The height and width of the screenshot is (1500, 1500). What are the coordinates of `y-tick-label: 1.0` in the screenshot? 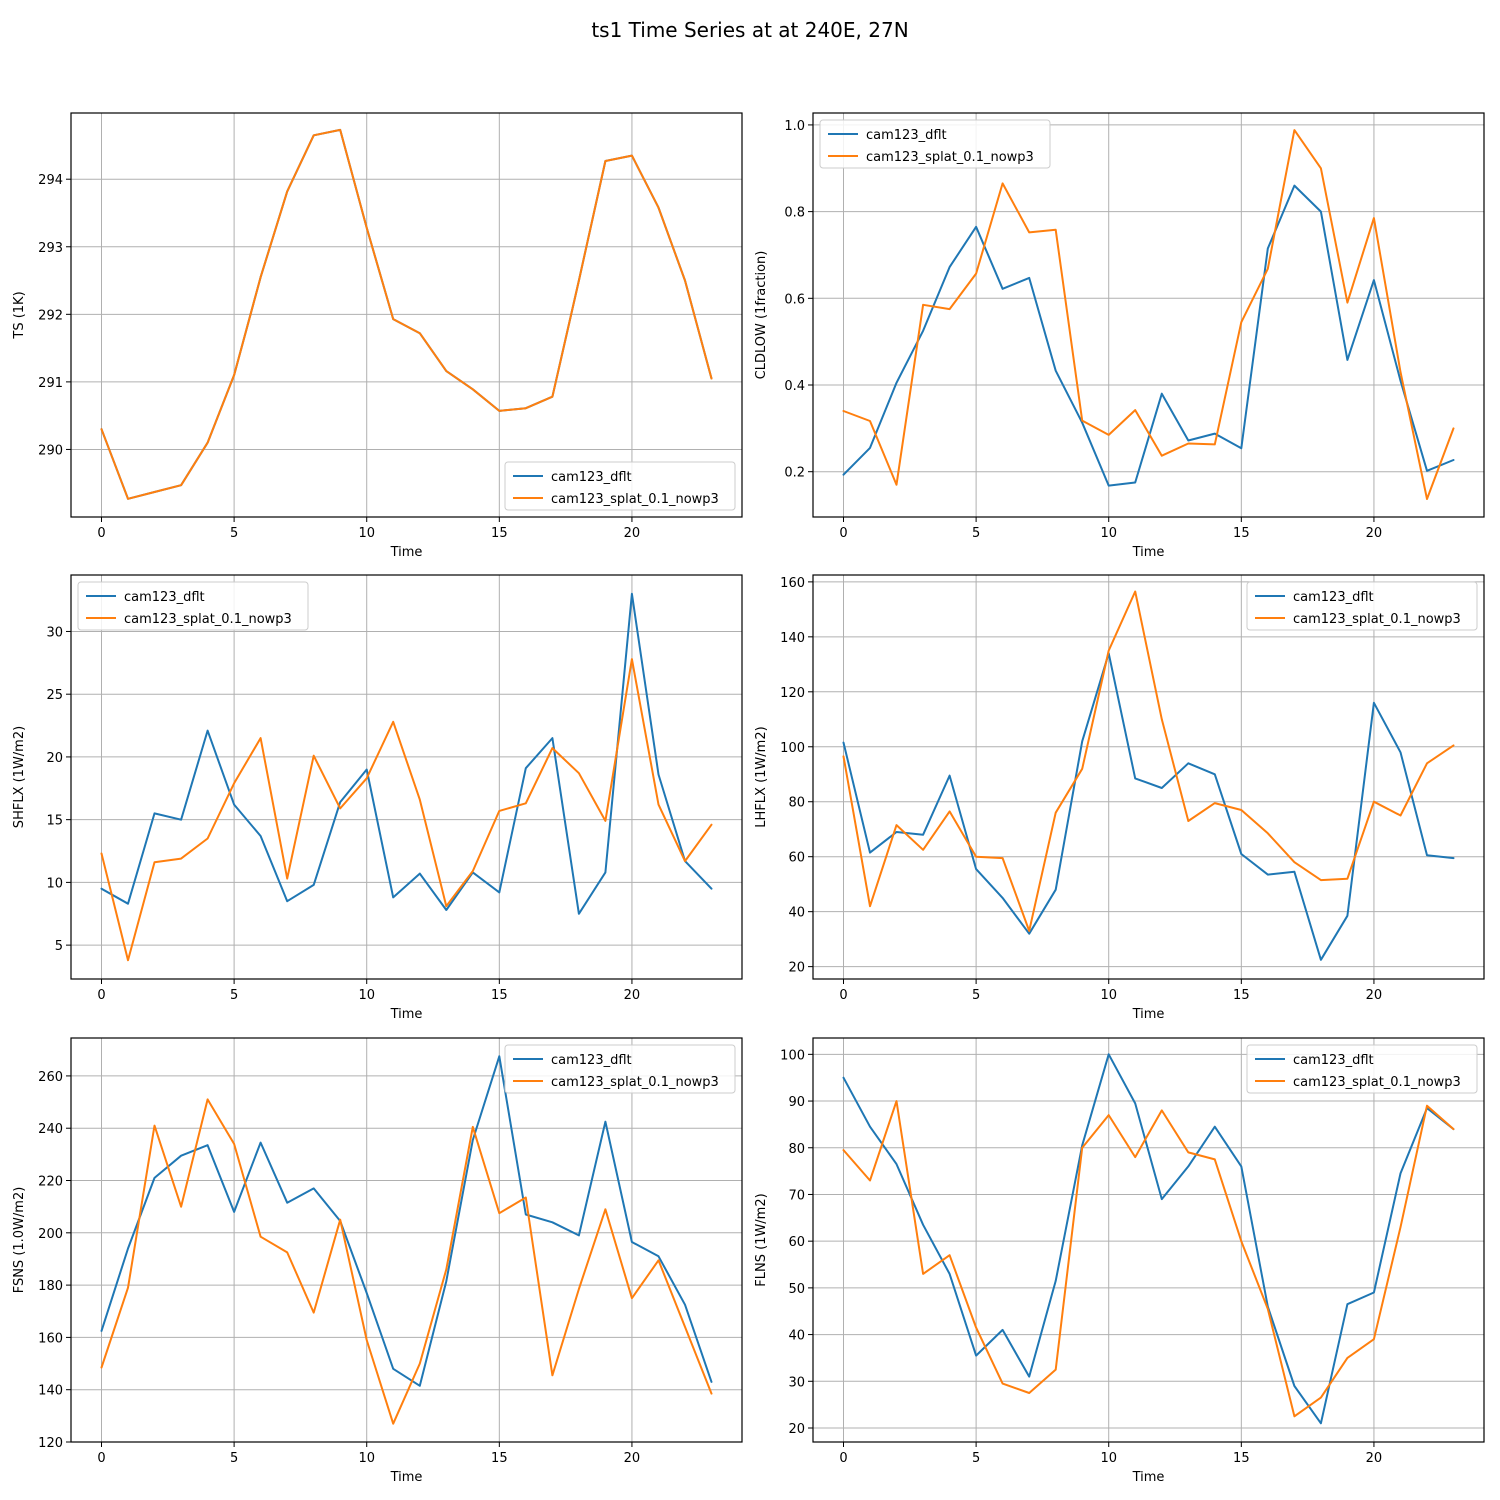 It's located at (794, 126).